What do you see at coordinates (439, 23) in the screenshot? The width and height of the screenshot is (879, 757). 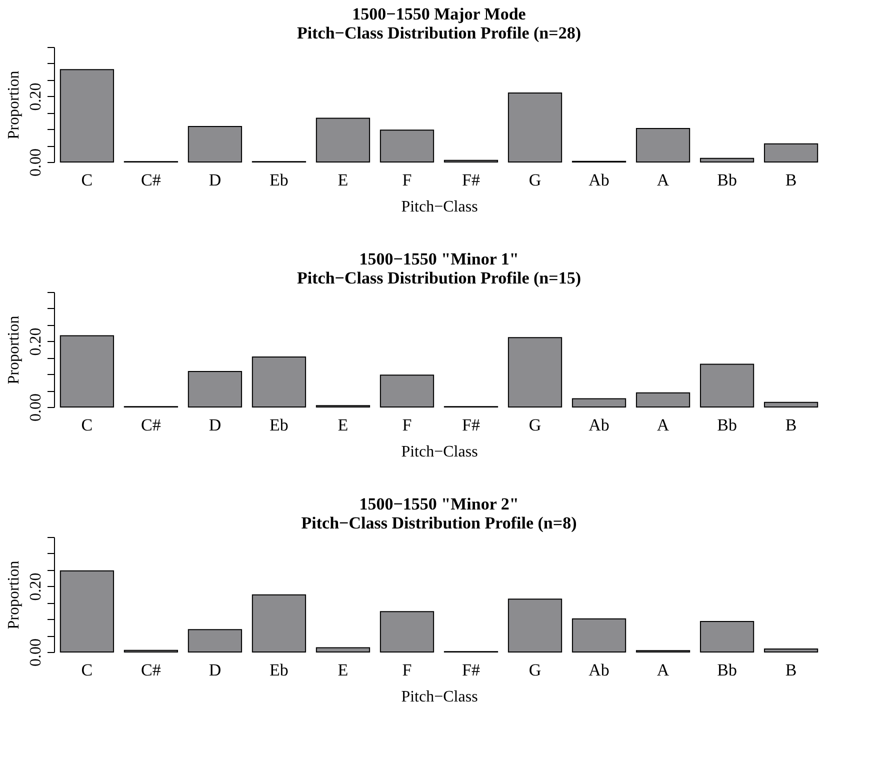 I see `chart-title: 1500−1550 Major Mode Pitch−Class Distribution Profile (n=28)` at bounding box center [439, 23].